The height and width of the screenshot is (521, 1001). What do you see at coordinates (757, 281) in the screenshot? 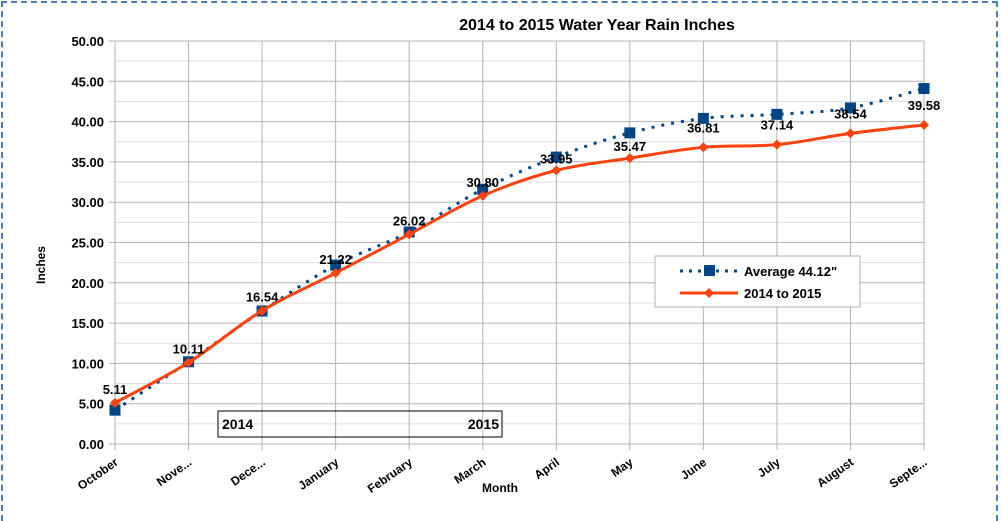
I see `legend: Average 44.12" 2014 to 2015` at bounding box center [757, 281].